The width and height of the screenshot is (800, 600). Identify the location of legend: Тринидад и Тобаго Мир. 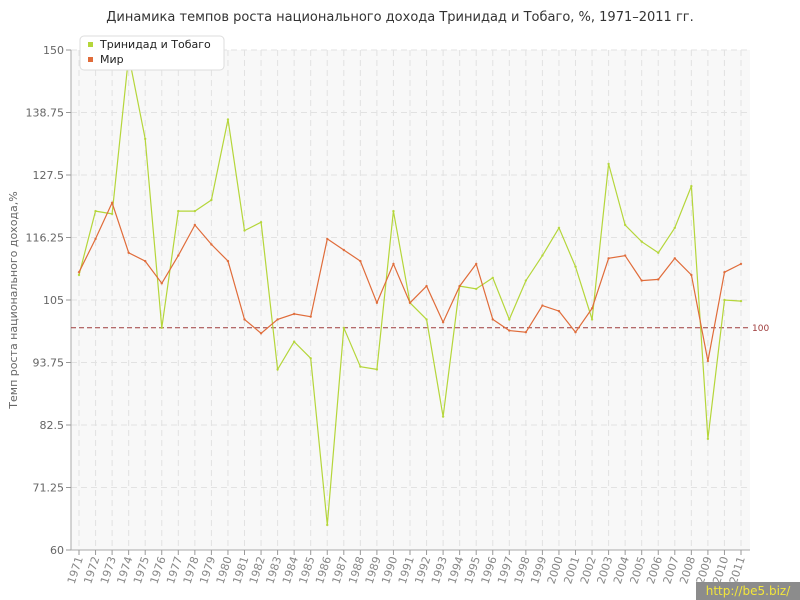
(152, 53).